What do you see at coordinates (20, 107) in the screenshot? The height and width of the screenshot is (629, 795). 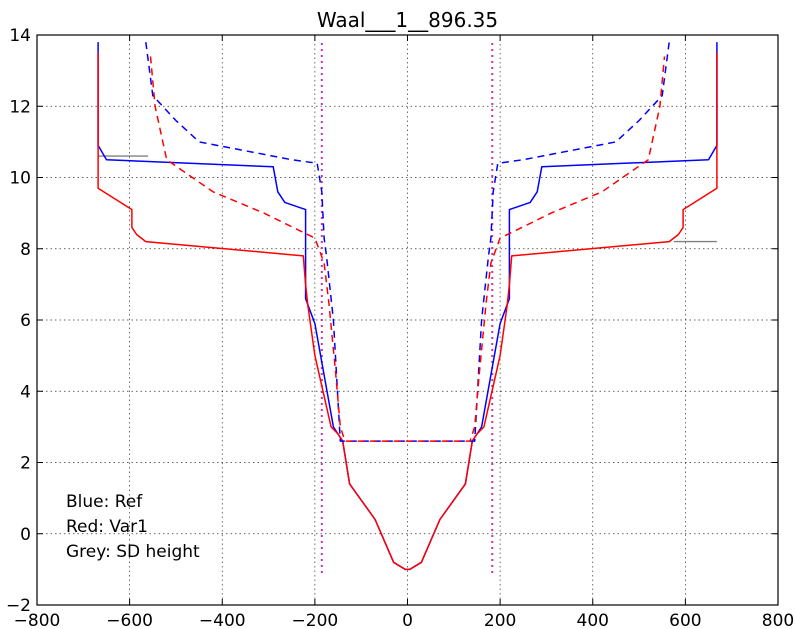 I see `y-tick-label: 12` at bounding box center [20, 107].